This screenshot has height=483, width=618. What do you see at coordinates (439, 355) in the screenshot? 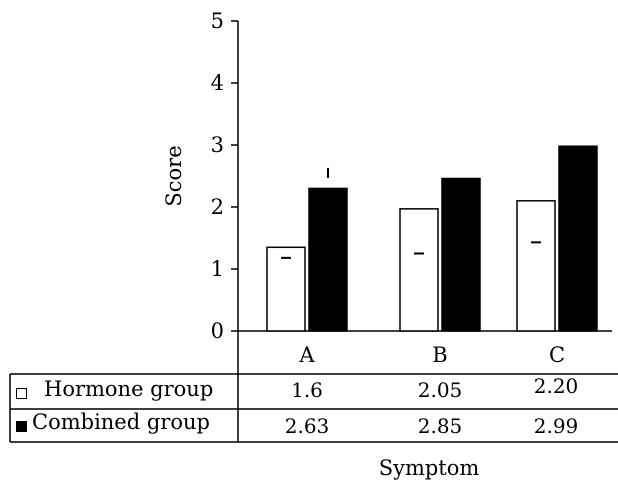
I see `category-label: B` at bounding box center [439, 355].